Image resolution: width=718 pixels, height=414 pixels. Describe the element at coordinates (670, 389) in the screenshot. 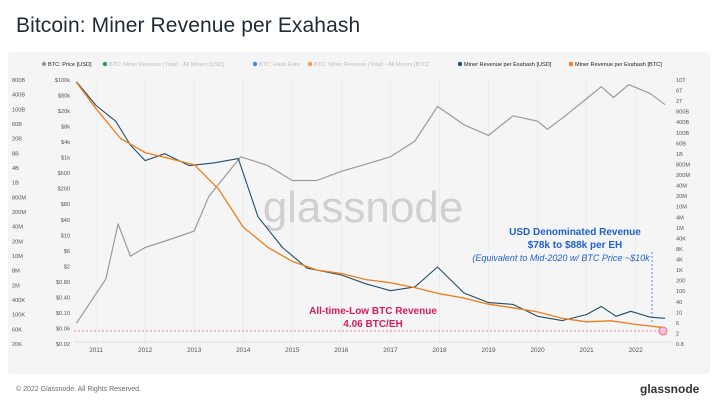

I see `brand-logo: glassnode` at that location.